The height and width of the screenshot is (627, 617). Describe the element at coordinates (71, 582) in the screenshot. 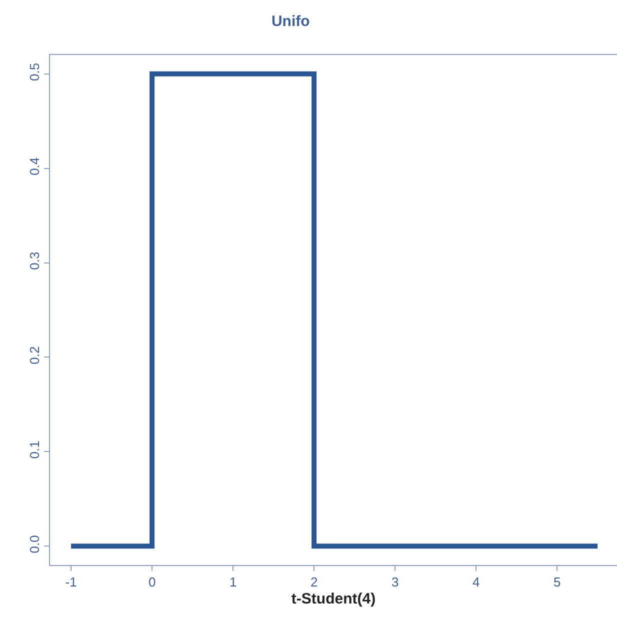

I see `x-tick-label: -1` at that location.